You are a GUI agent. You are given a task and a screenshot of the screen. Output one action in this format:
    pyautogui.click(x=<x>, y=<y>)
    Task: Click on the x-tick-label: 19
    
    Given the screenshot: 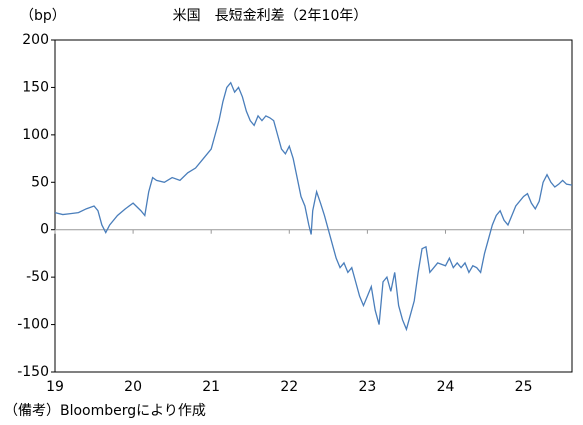 What is the action you would take?
    pyautogui.click(x=55, y=387)
    